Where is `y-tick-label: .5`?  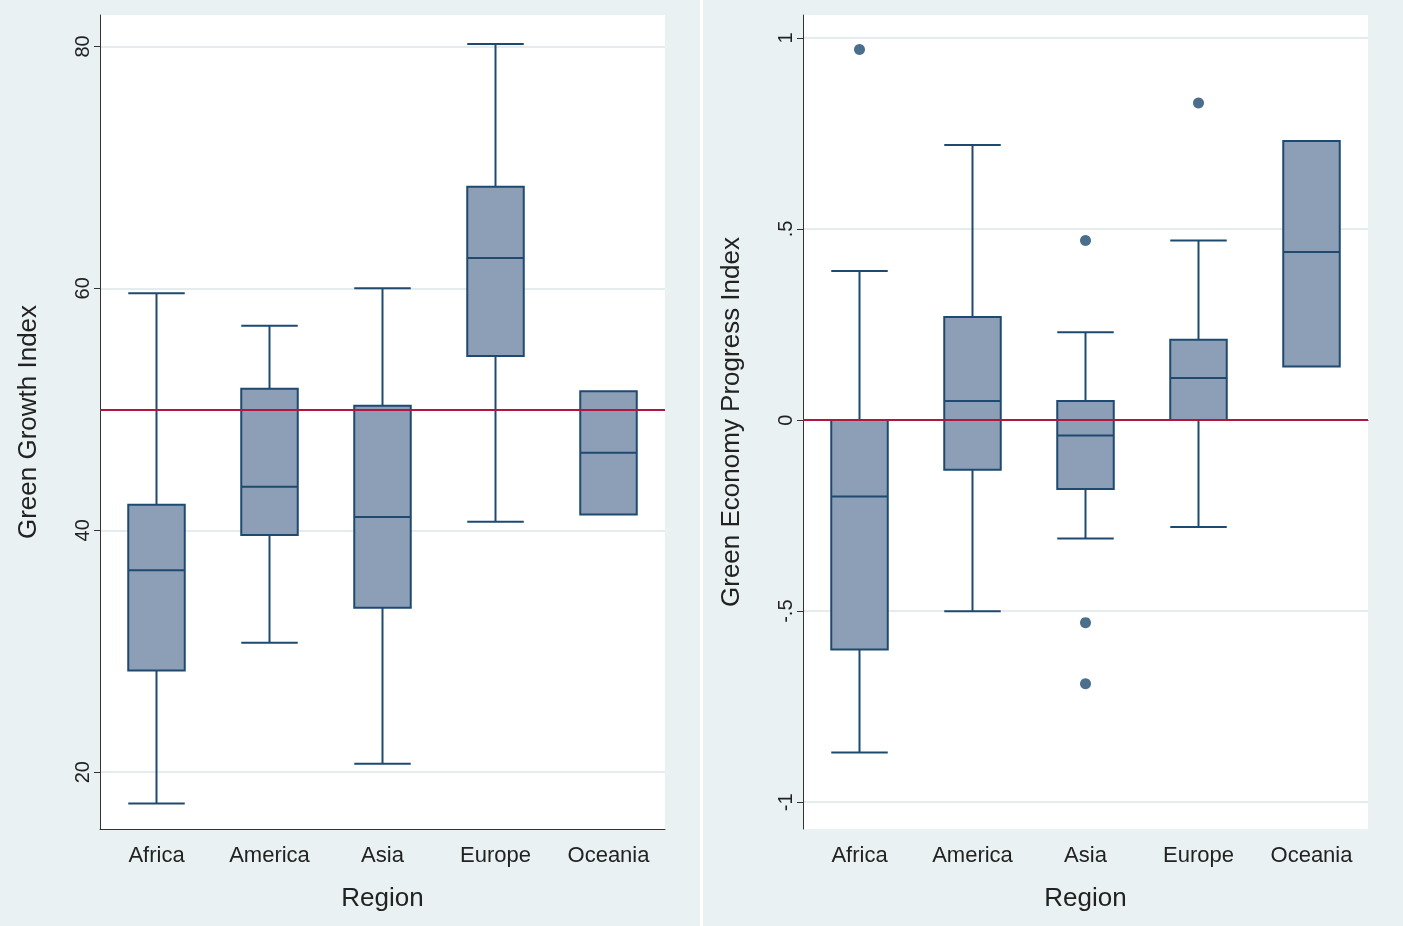 y-tick-label: .5 is located at coordinates (785, 229).